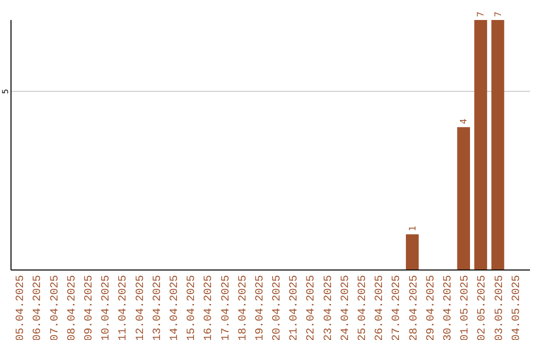 The image size is (540, 340). Describe the element at coordinates (482, 307) in the screenshot. I see `x-tick-label: 02.05.2025` at that location.